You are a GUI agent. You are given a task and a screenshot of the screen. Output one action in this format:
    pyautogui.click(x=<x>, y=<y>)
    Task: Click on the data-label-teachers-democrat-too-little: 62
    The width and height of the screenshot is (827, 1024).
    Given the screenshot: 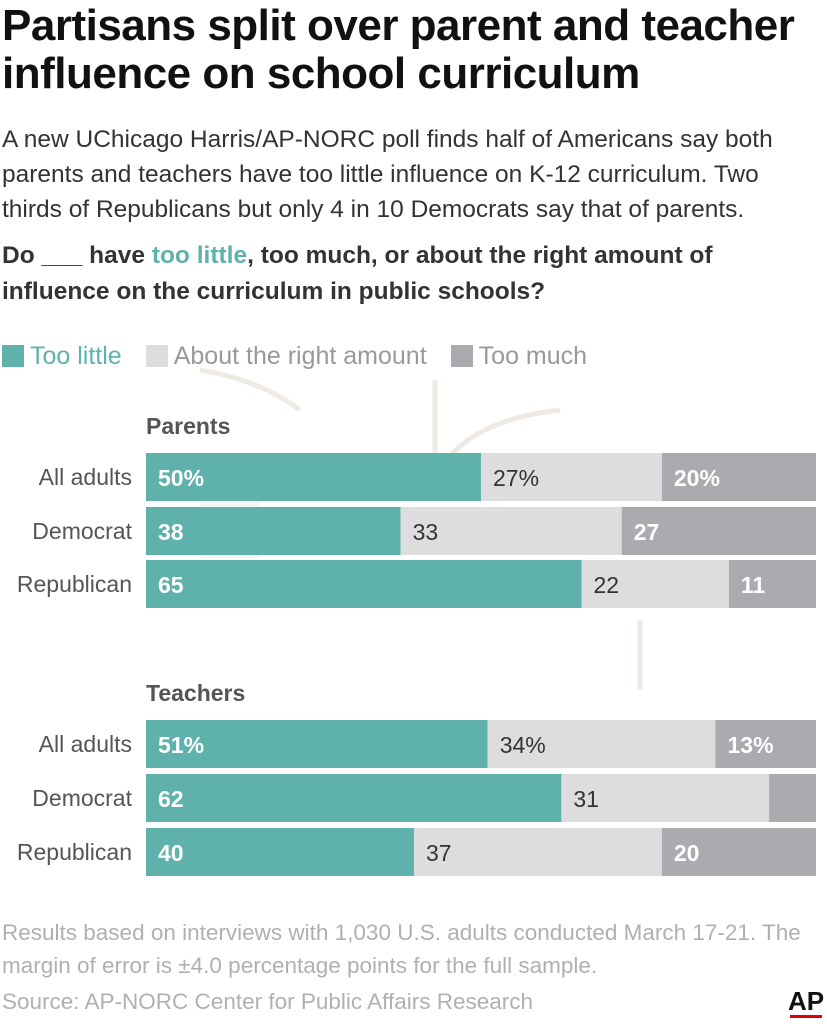 What is the action you would take?
    pyautogui.click(x=171, y=799)
    